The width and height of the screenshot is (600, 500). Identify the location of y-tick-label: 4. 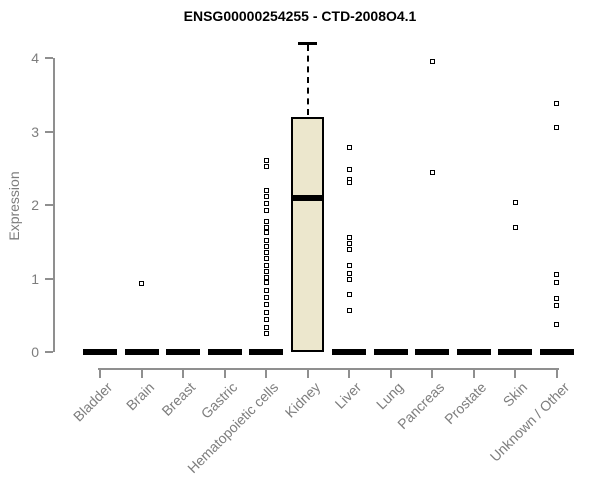
(35, 58).